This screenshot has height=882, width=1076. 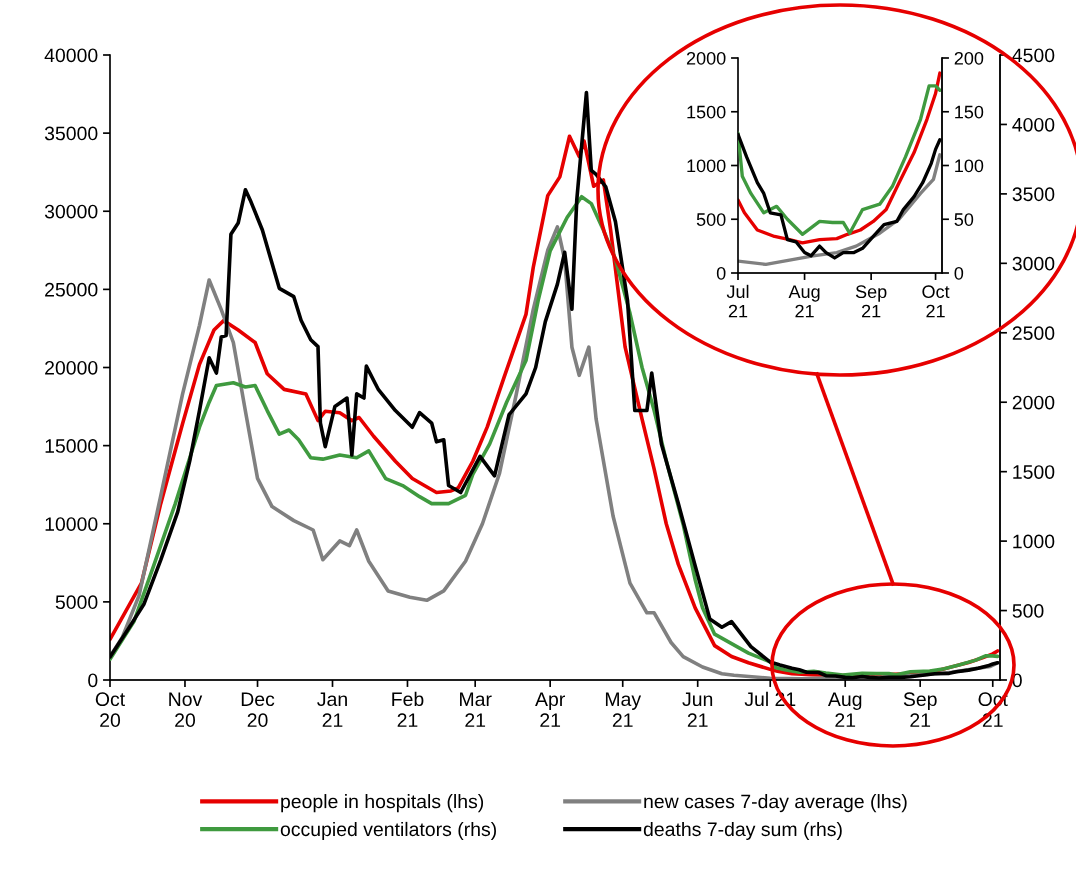 What do you see at coordinates (1028, 611) in the screenshot?
I see `y2-tick-label: 500` at bounding box center [1028, 611].